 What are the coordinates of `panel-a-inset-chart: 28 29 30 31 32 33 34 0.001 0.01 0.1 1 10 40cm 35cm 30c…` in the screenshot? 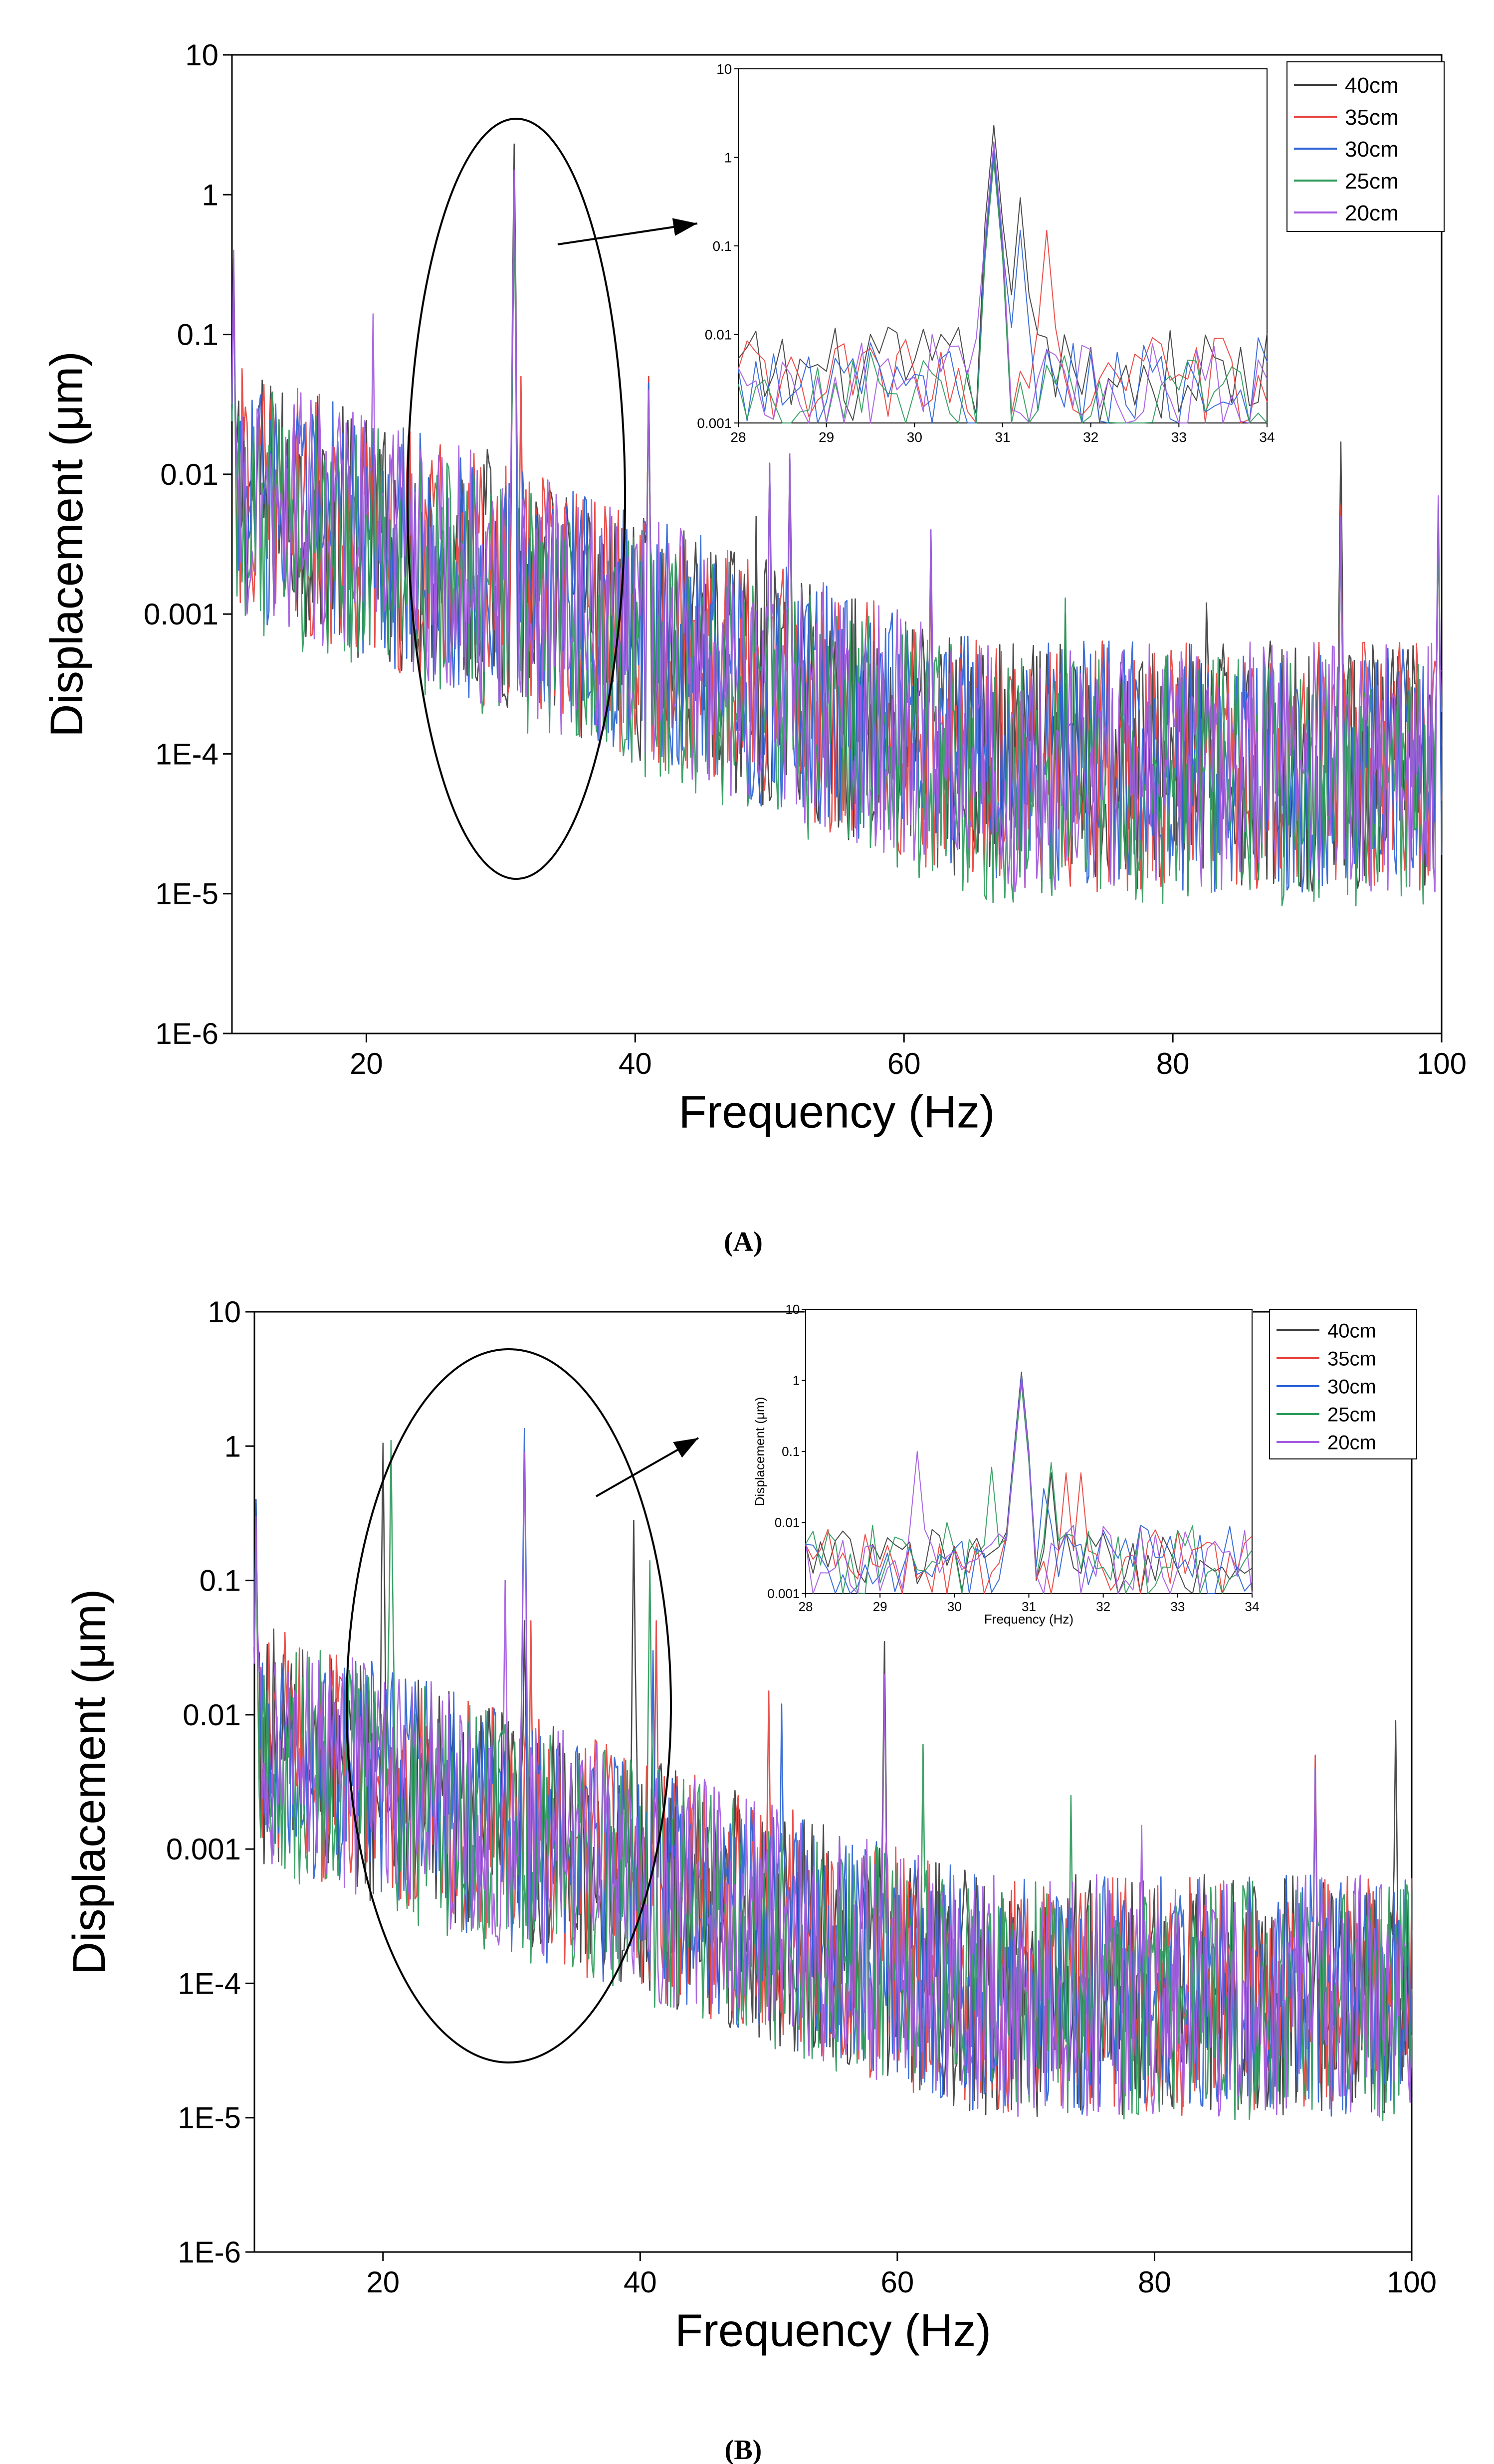 It's located at (1071, 253).